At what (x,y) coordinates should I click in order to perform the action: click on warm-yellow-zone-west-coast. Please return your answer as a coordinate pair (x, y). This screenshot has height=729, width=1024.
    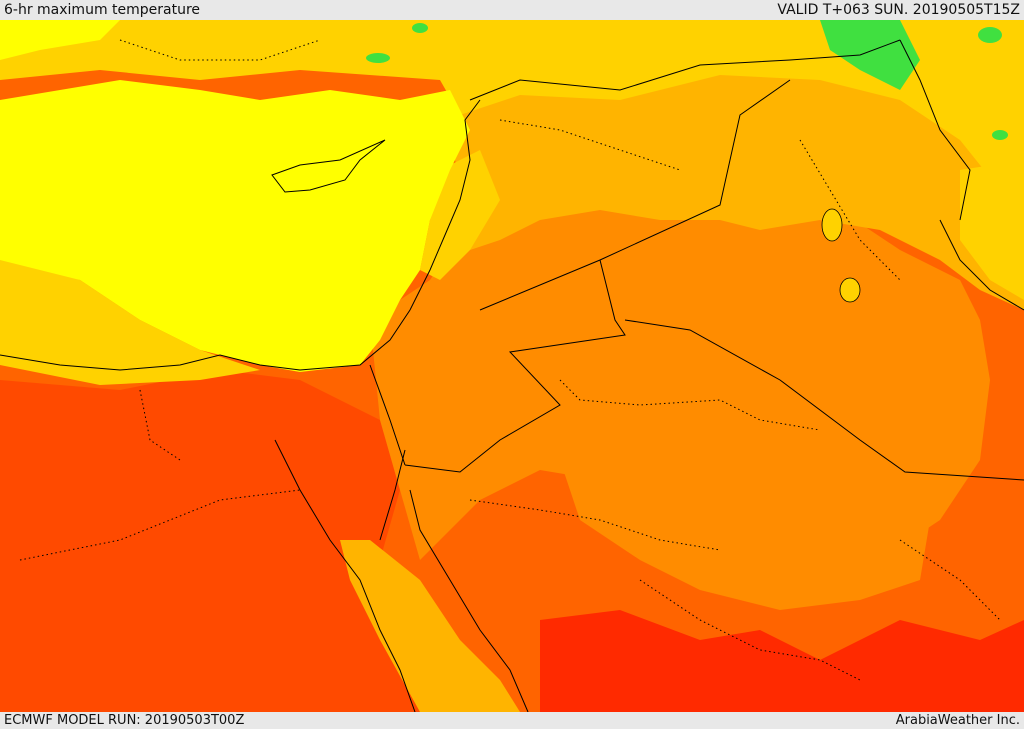
    Looking at the image, I should click on (130, 317).